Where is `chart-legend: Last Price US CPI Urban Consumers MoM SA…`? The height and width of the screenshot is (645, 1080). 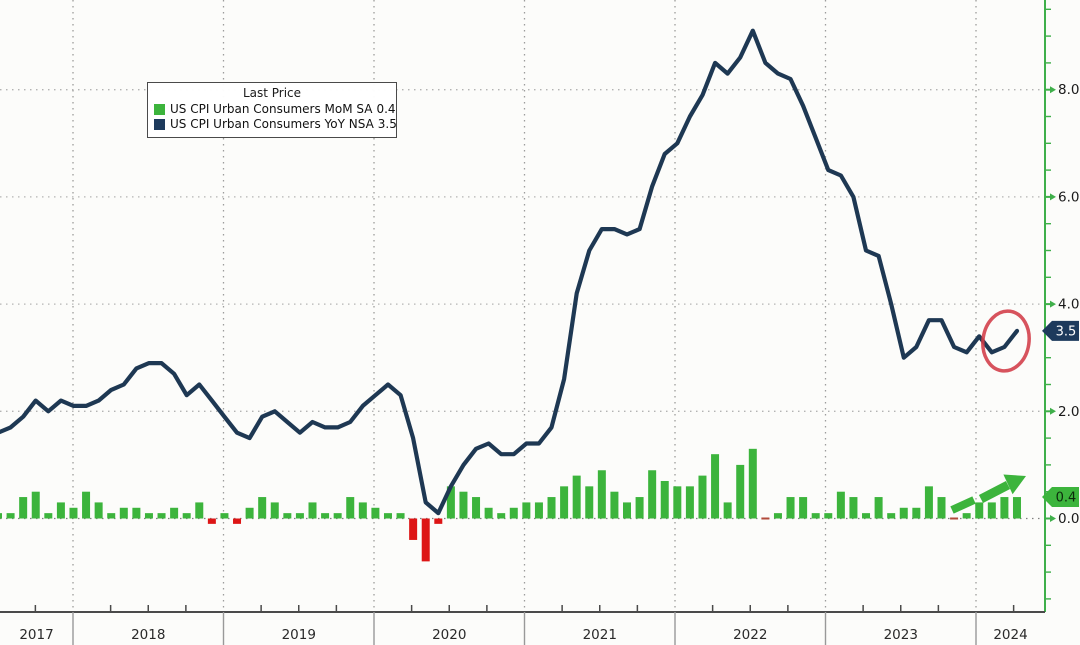 chart-legend: Last Price US CPI Urban Consumers MoM SA… is located at coordinates (272, 110).